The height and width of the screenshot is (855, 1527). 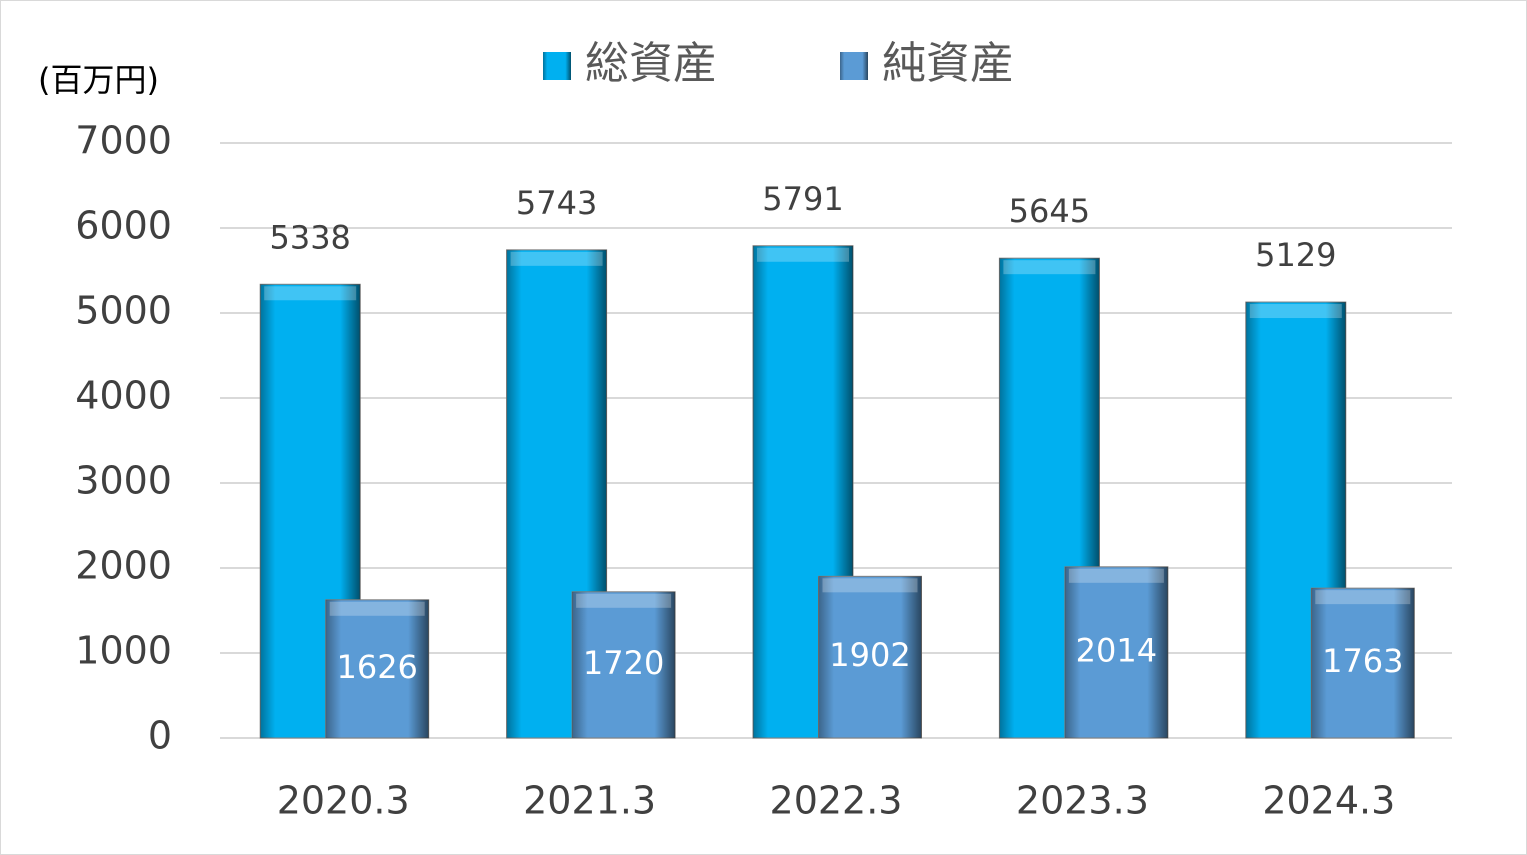 What do you see at coordinates (123, 481) in the screenshot?
I see `y-tick-label: 3000` at bounding box center [123, 481].